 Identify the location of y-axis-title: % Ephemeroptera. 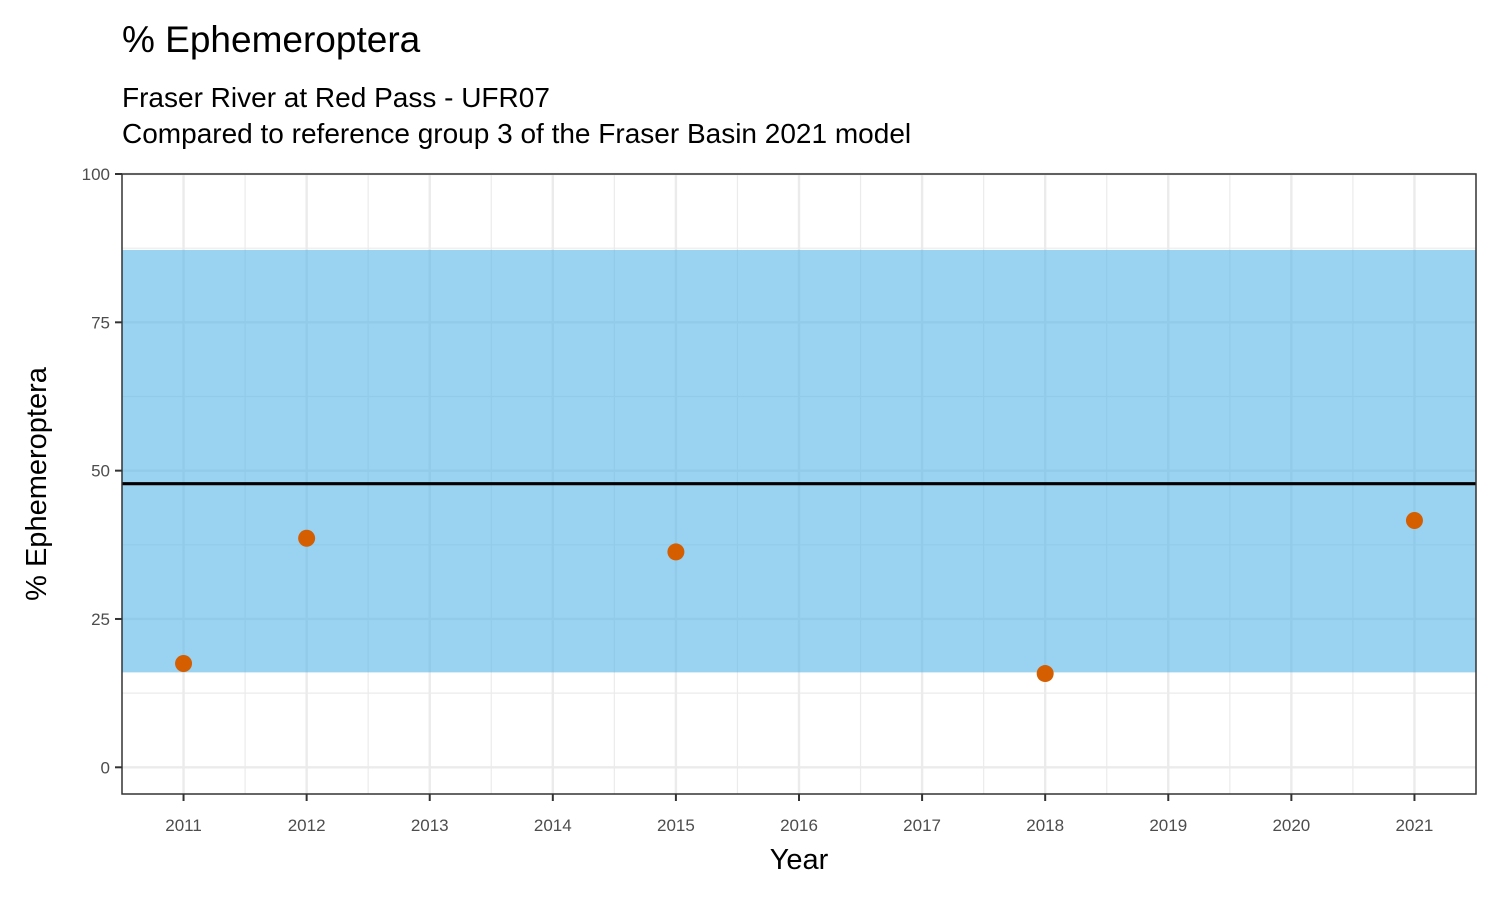
(37, 483).